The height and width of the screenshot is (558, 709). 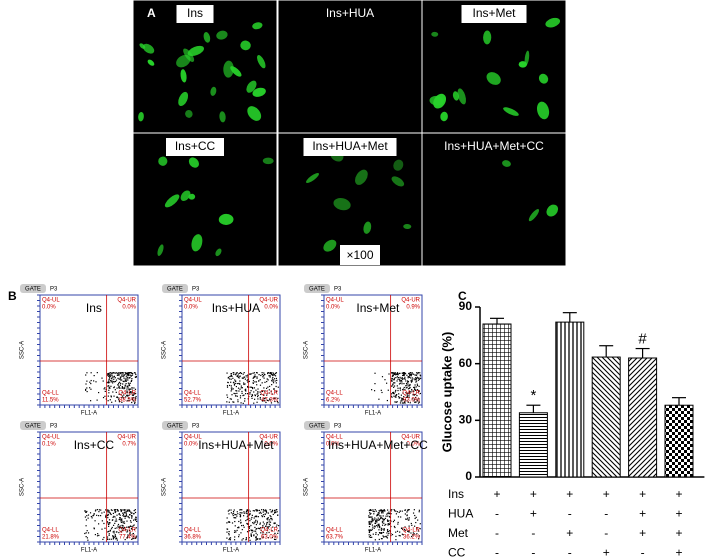 I want to click on quadrant-value: 0.0%, so click(x=271, y=308).